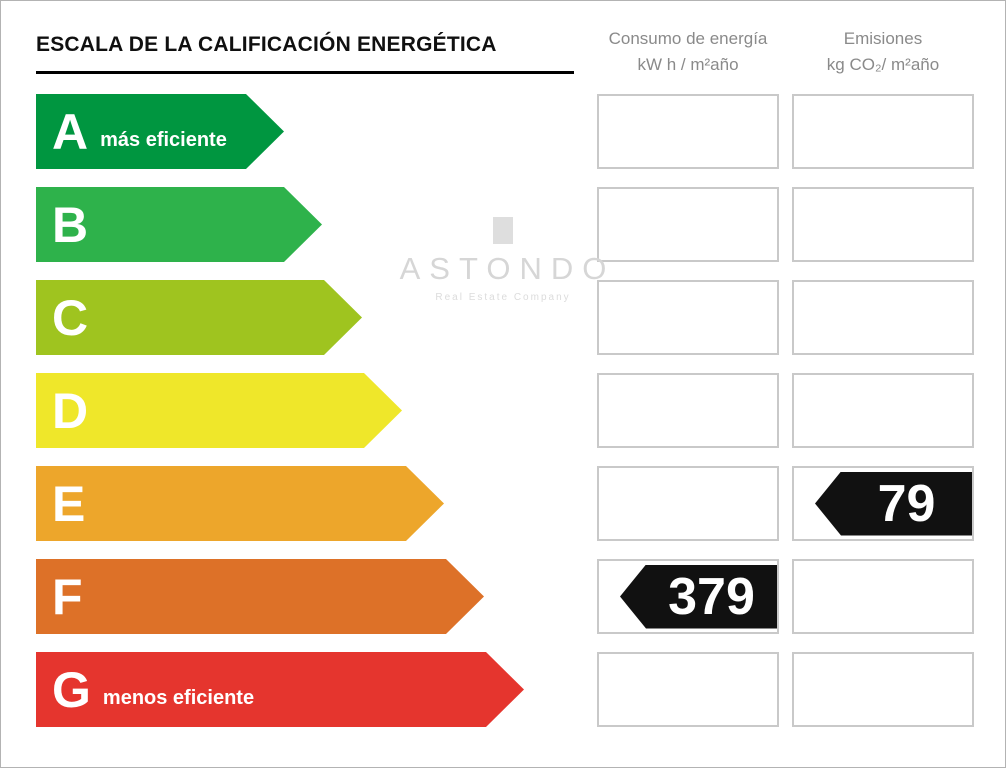  I want to click on rating-row-d: D, so click(503, 410).